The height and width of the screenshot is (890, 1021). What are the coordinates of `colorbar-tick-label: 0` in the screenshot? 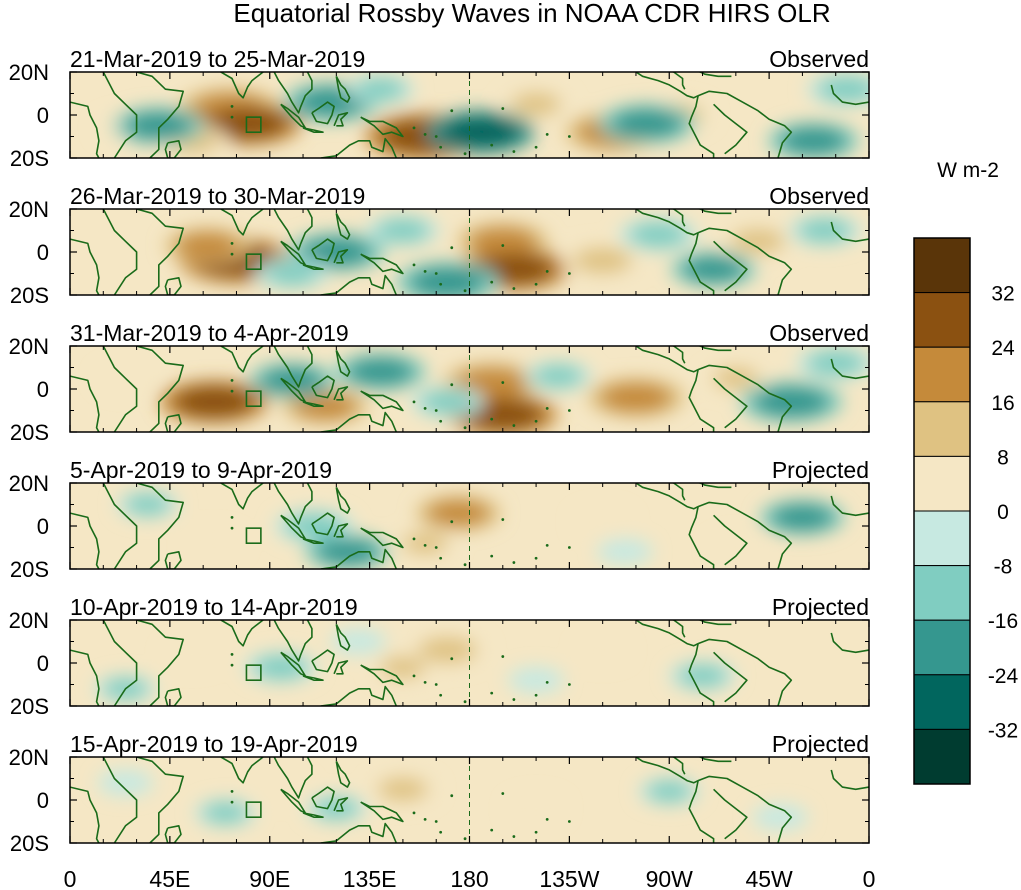 It's located at (1003, 512).